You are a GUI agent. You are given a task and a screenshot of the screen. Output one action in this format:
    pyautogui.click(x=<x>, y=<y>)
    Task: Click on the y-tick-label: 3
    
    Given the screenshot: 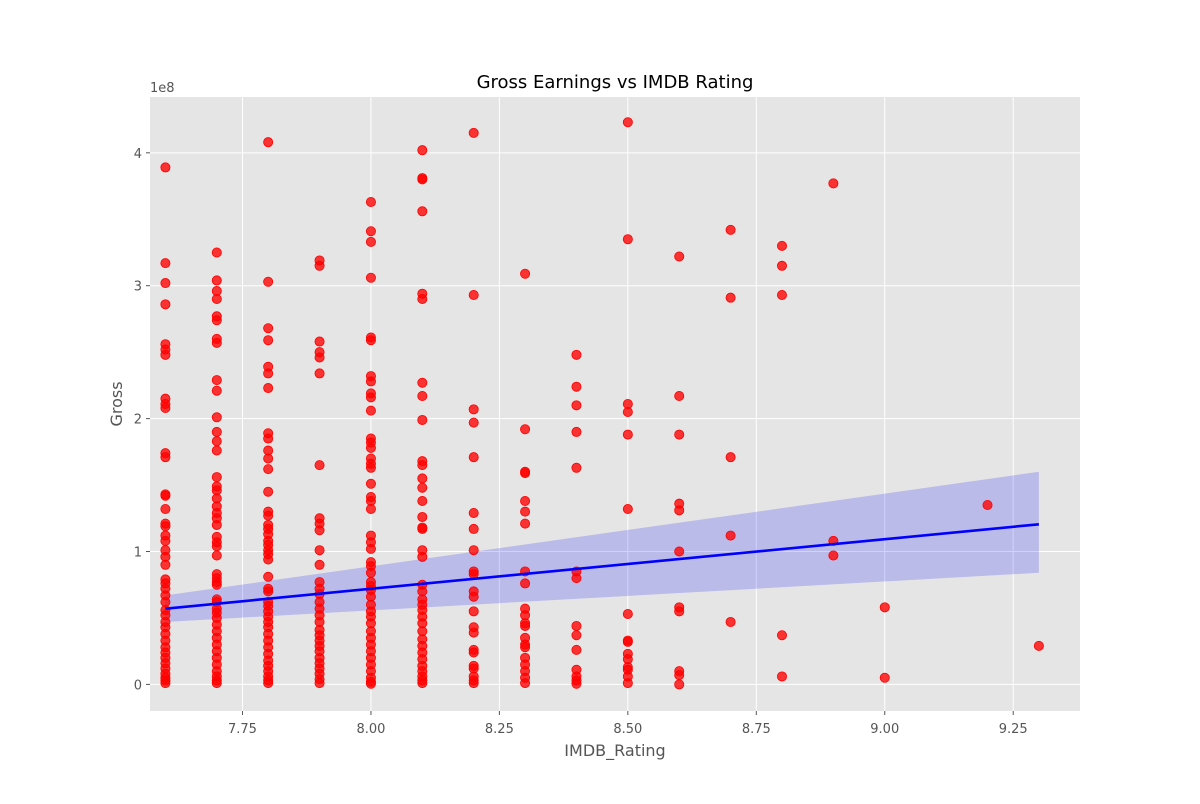 What is the action you would take?
    pyautogui.click(x=138, y=287)
    